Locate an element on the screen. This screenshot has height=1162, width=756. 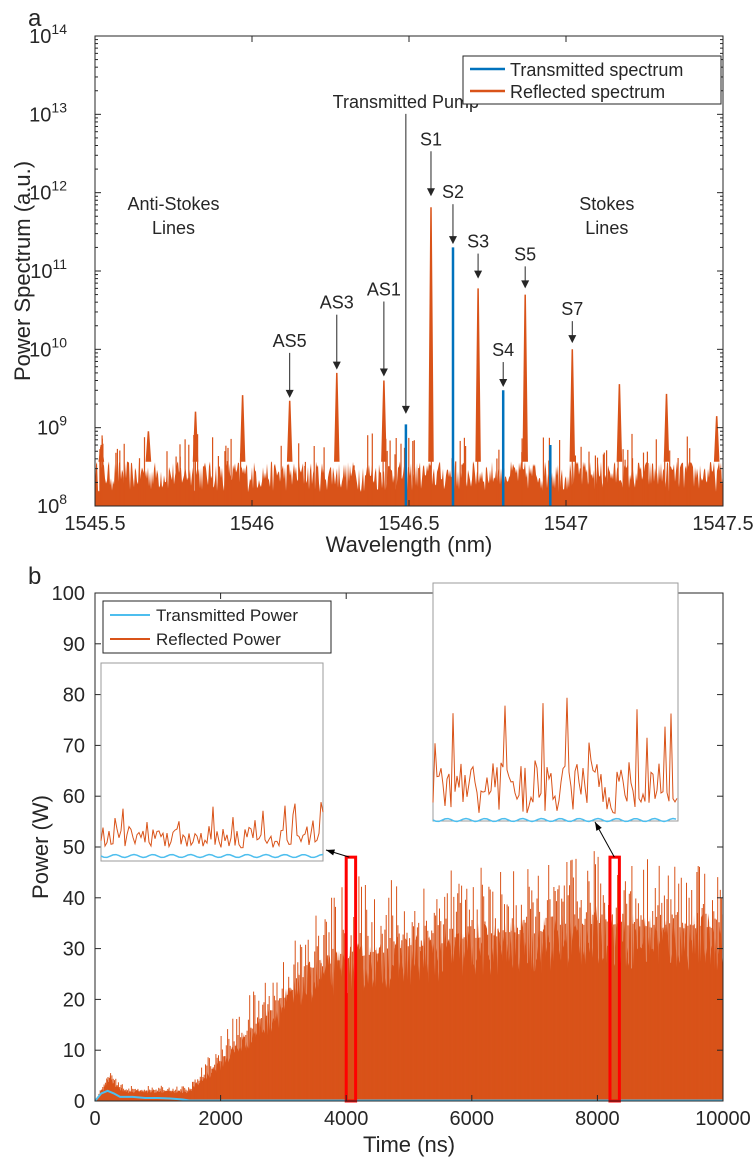
transmitted-spectrum-series is located at coordinates (478, 376).